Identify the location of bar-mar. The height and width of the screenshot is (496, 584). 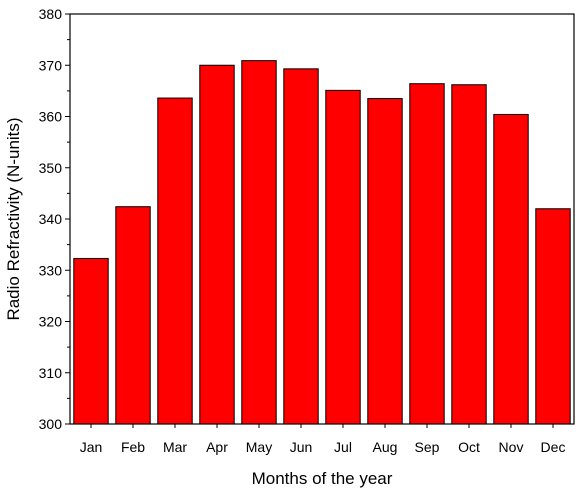
(175, 261).